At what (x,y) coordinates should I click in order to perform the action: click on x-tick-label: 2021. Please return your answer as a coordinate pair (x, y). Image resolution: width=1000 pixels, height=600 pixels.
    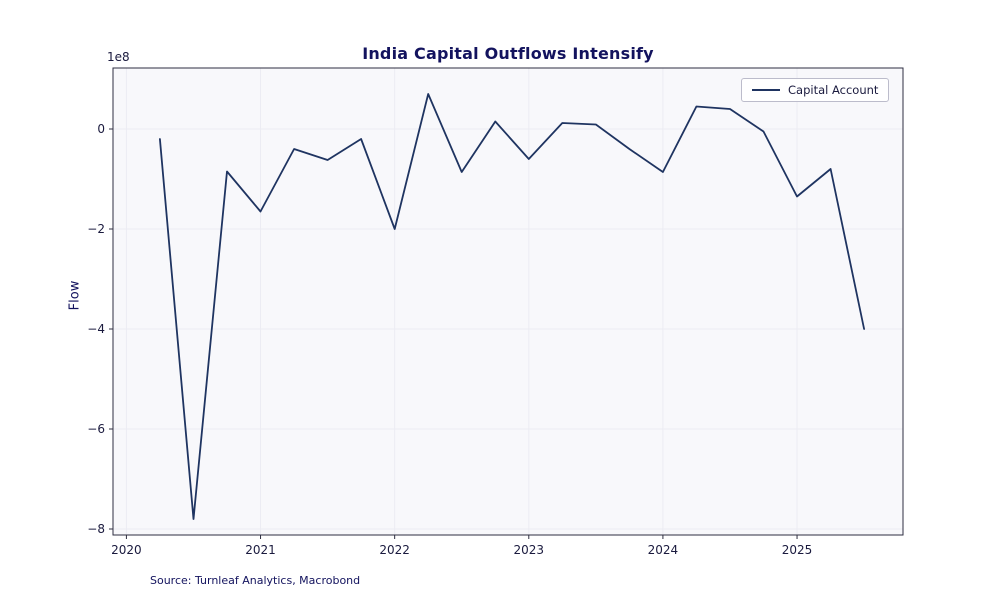
    Looking at the image, I should click on (260, 550).